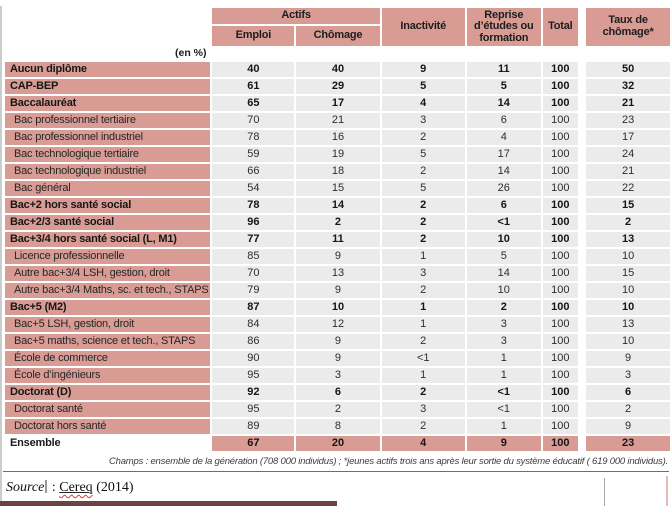 The width and height of the screenshot is (672, 506). I want to click on table-row: Ensemble 67 20 4 9 100 23, so click(337, 443).